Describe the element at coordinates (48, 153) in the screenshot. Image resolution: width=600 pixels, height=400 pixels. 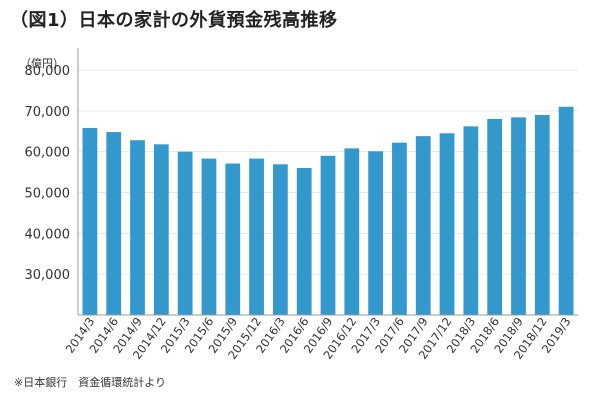
I see `y-tick-label: 60,000` at that location.